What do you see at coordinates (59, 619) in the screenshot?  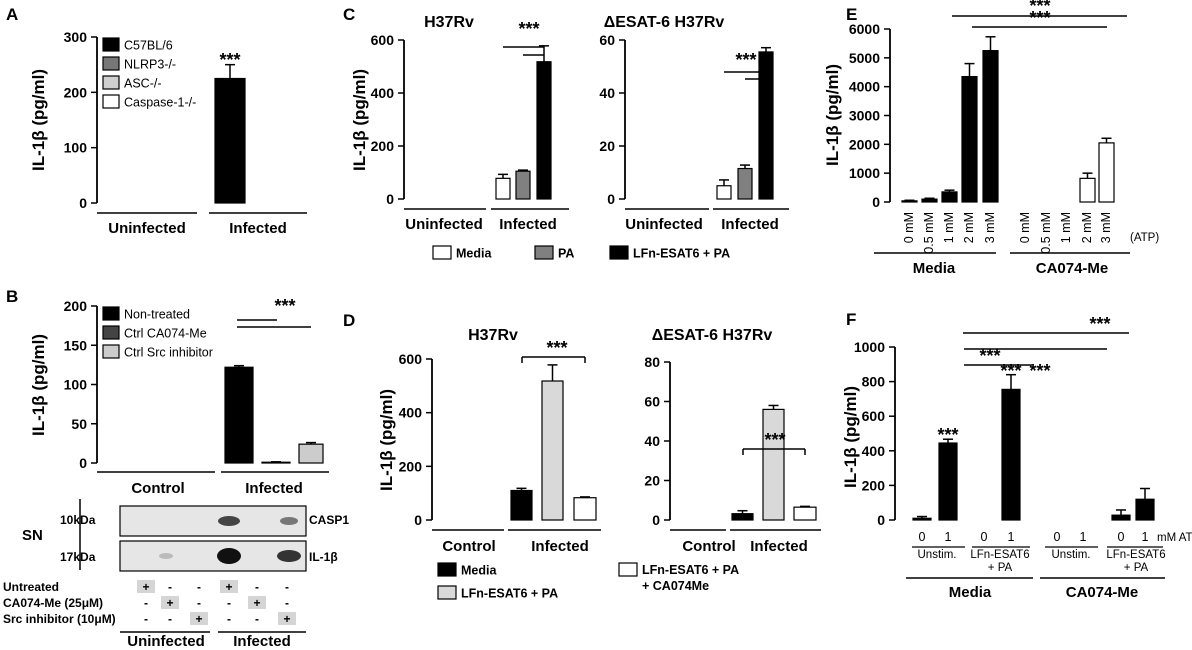 I see `blot-treatment-label: Src inhibitor (10μM)` at bounding box center [59, 619].